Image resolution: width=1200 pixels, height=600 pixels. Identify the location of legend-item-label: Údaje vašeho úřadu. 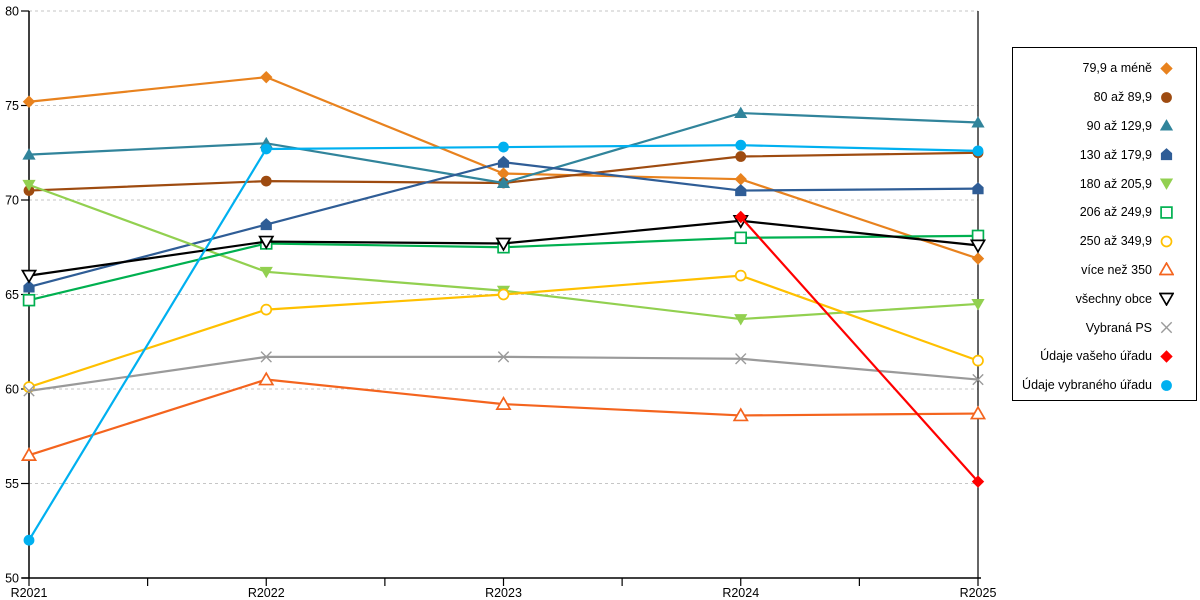
(1096, 356).